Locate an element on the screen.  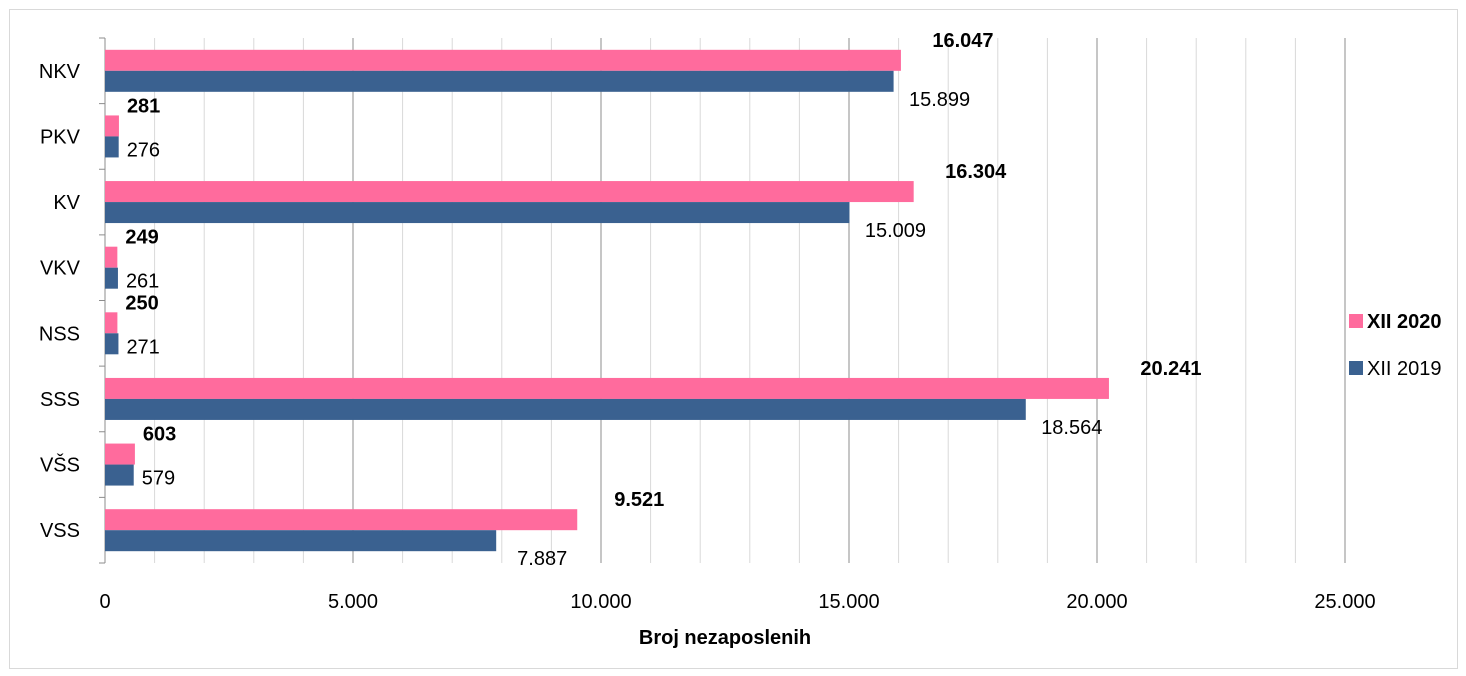
data-label: 9.521 is located at coordinates (639, 500).